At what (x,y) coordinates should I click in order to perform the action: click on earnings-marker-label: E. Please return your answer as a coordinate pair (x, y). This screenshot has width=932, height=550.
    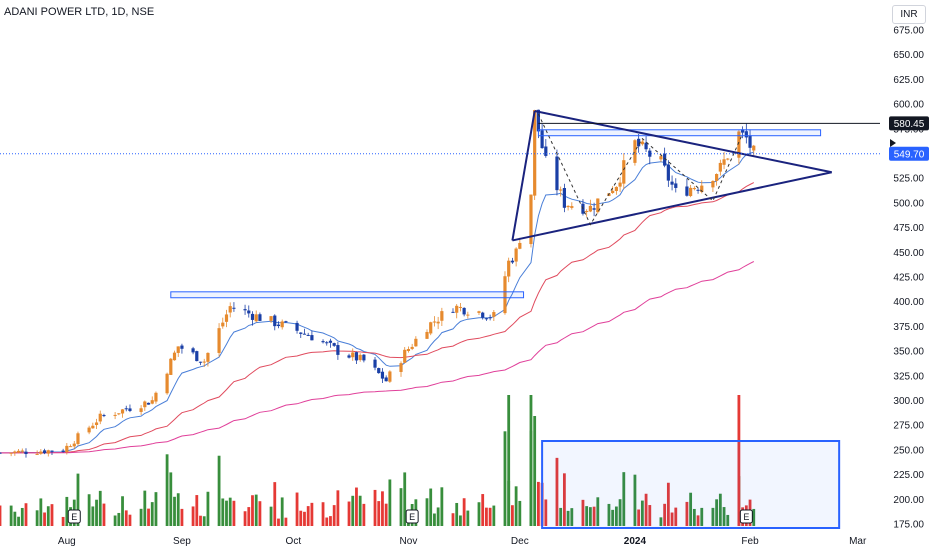
    Looking at the image, I should click on (412, 517).